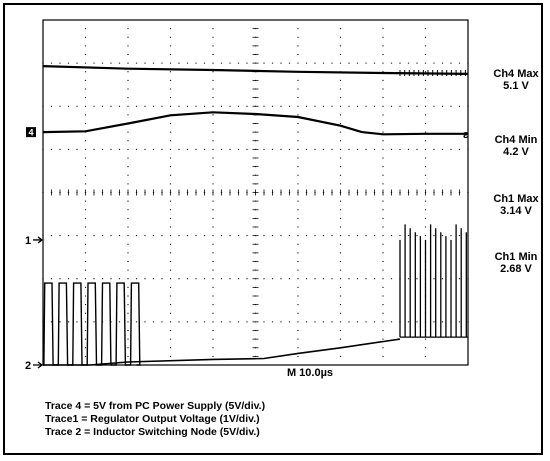 Image resolution: width=550 pixels, height=461 pixels. I want to click on measurement-label: Ch1 Min, so click(516, 257).